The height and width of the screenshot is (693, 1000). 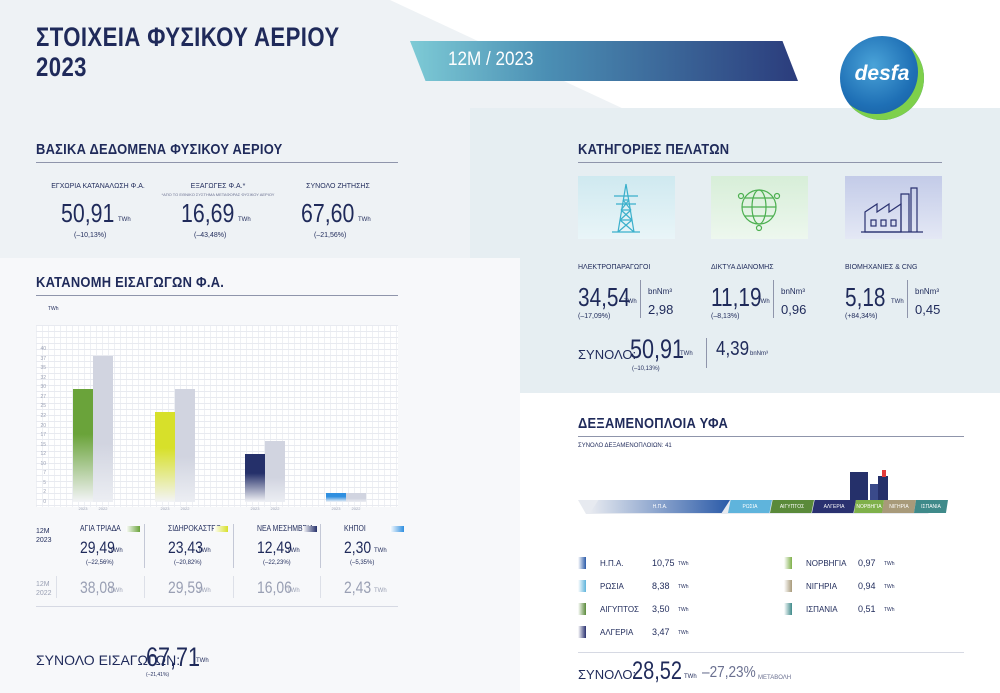 I want to click on ship-segment: ΡΩΣΙΑ, so click(x=750, y=506).